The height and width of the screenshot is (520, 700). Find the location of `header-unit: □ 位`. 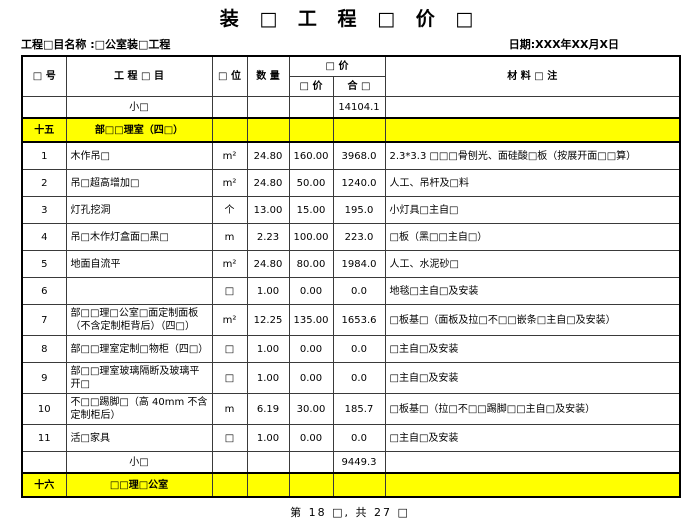

header-unit: □ 位 is located at coordinates (229, 76).